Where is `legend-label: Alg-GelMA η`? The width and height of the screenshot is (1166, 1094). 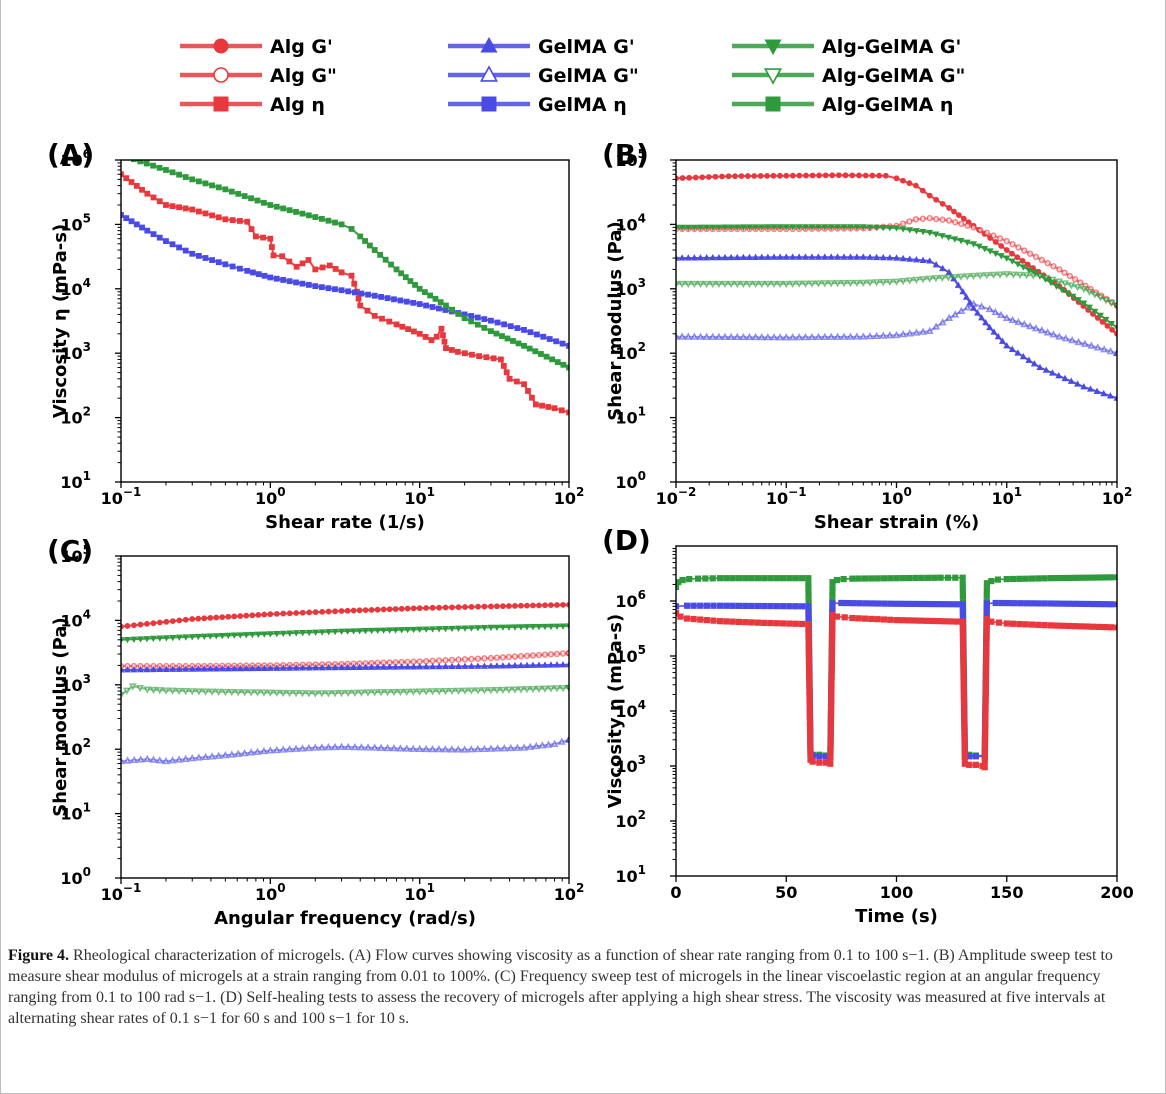 legend-label: Alg-GelMA η is located at coordinates (887, 105).